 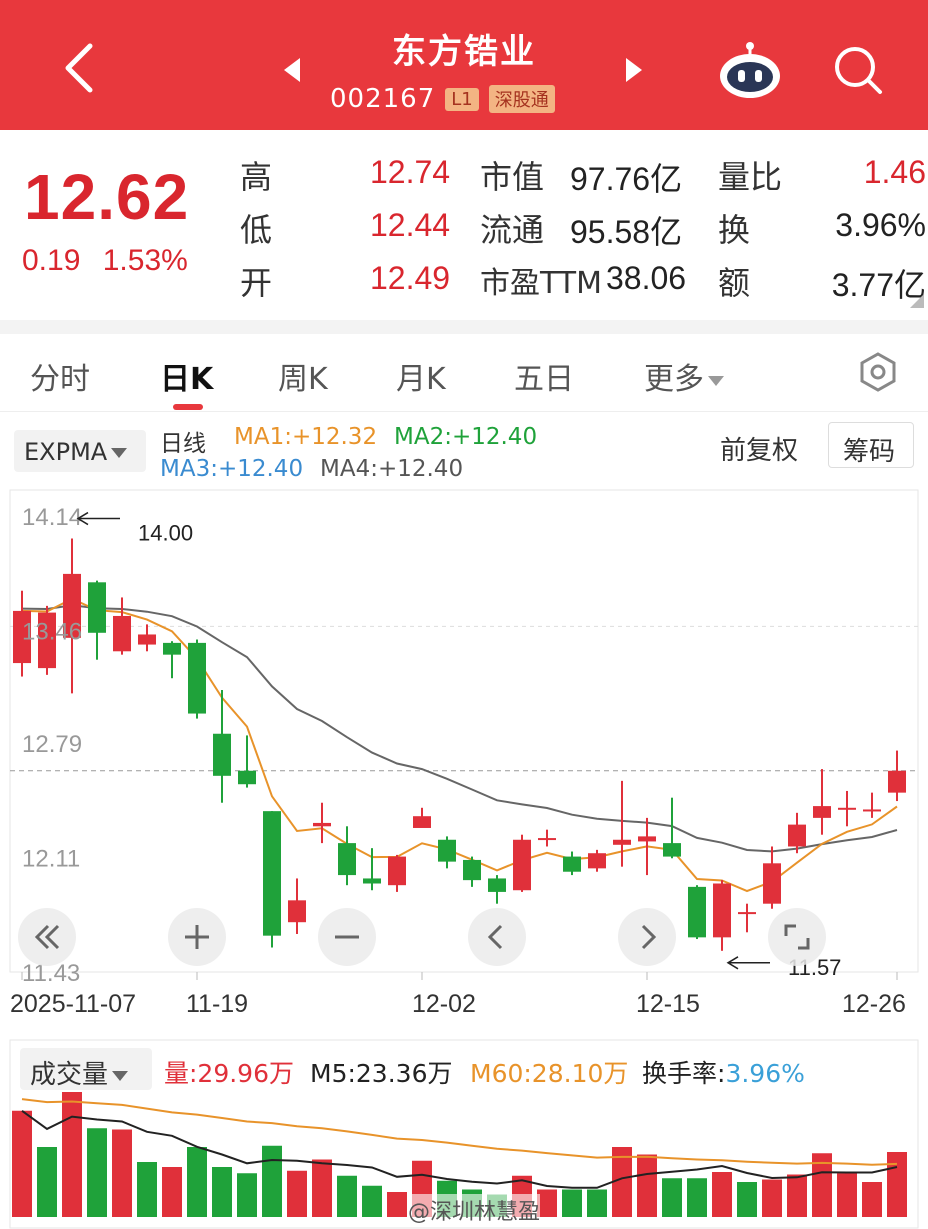 I want to click on volume-m5: M5:23.36万, so click(x=381, y=1073).